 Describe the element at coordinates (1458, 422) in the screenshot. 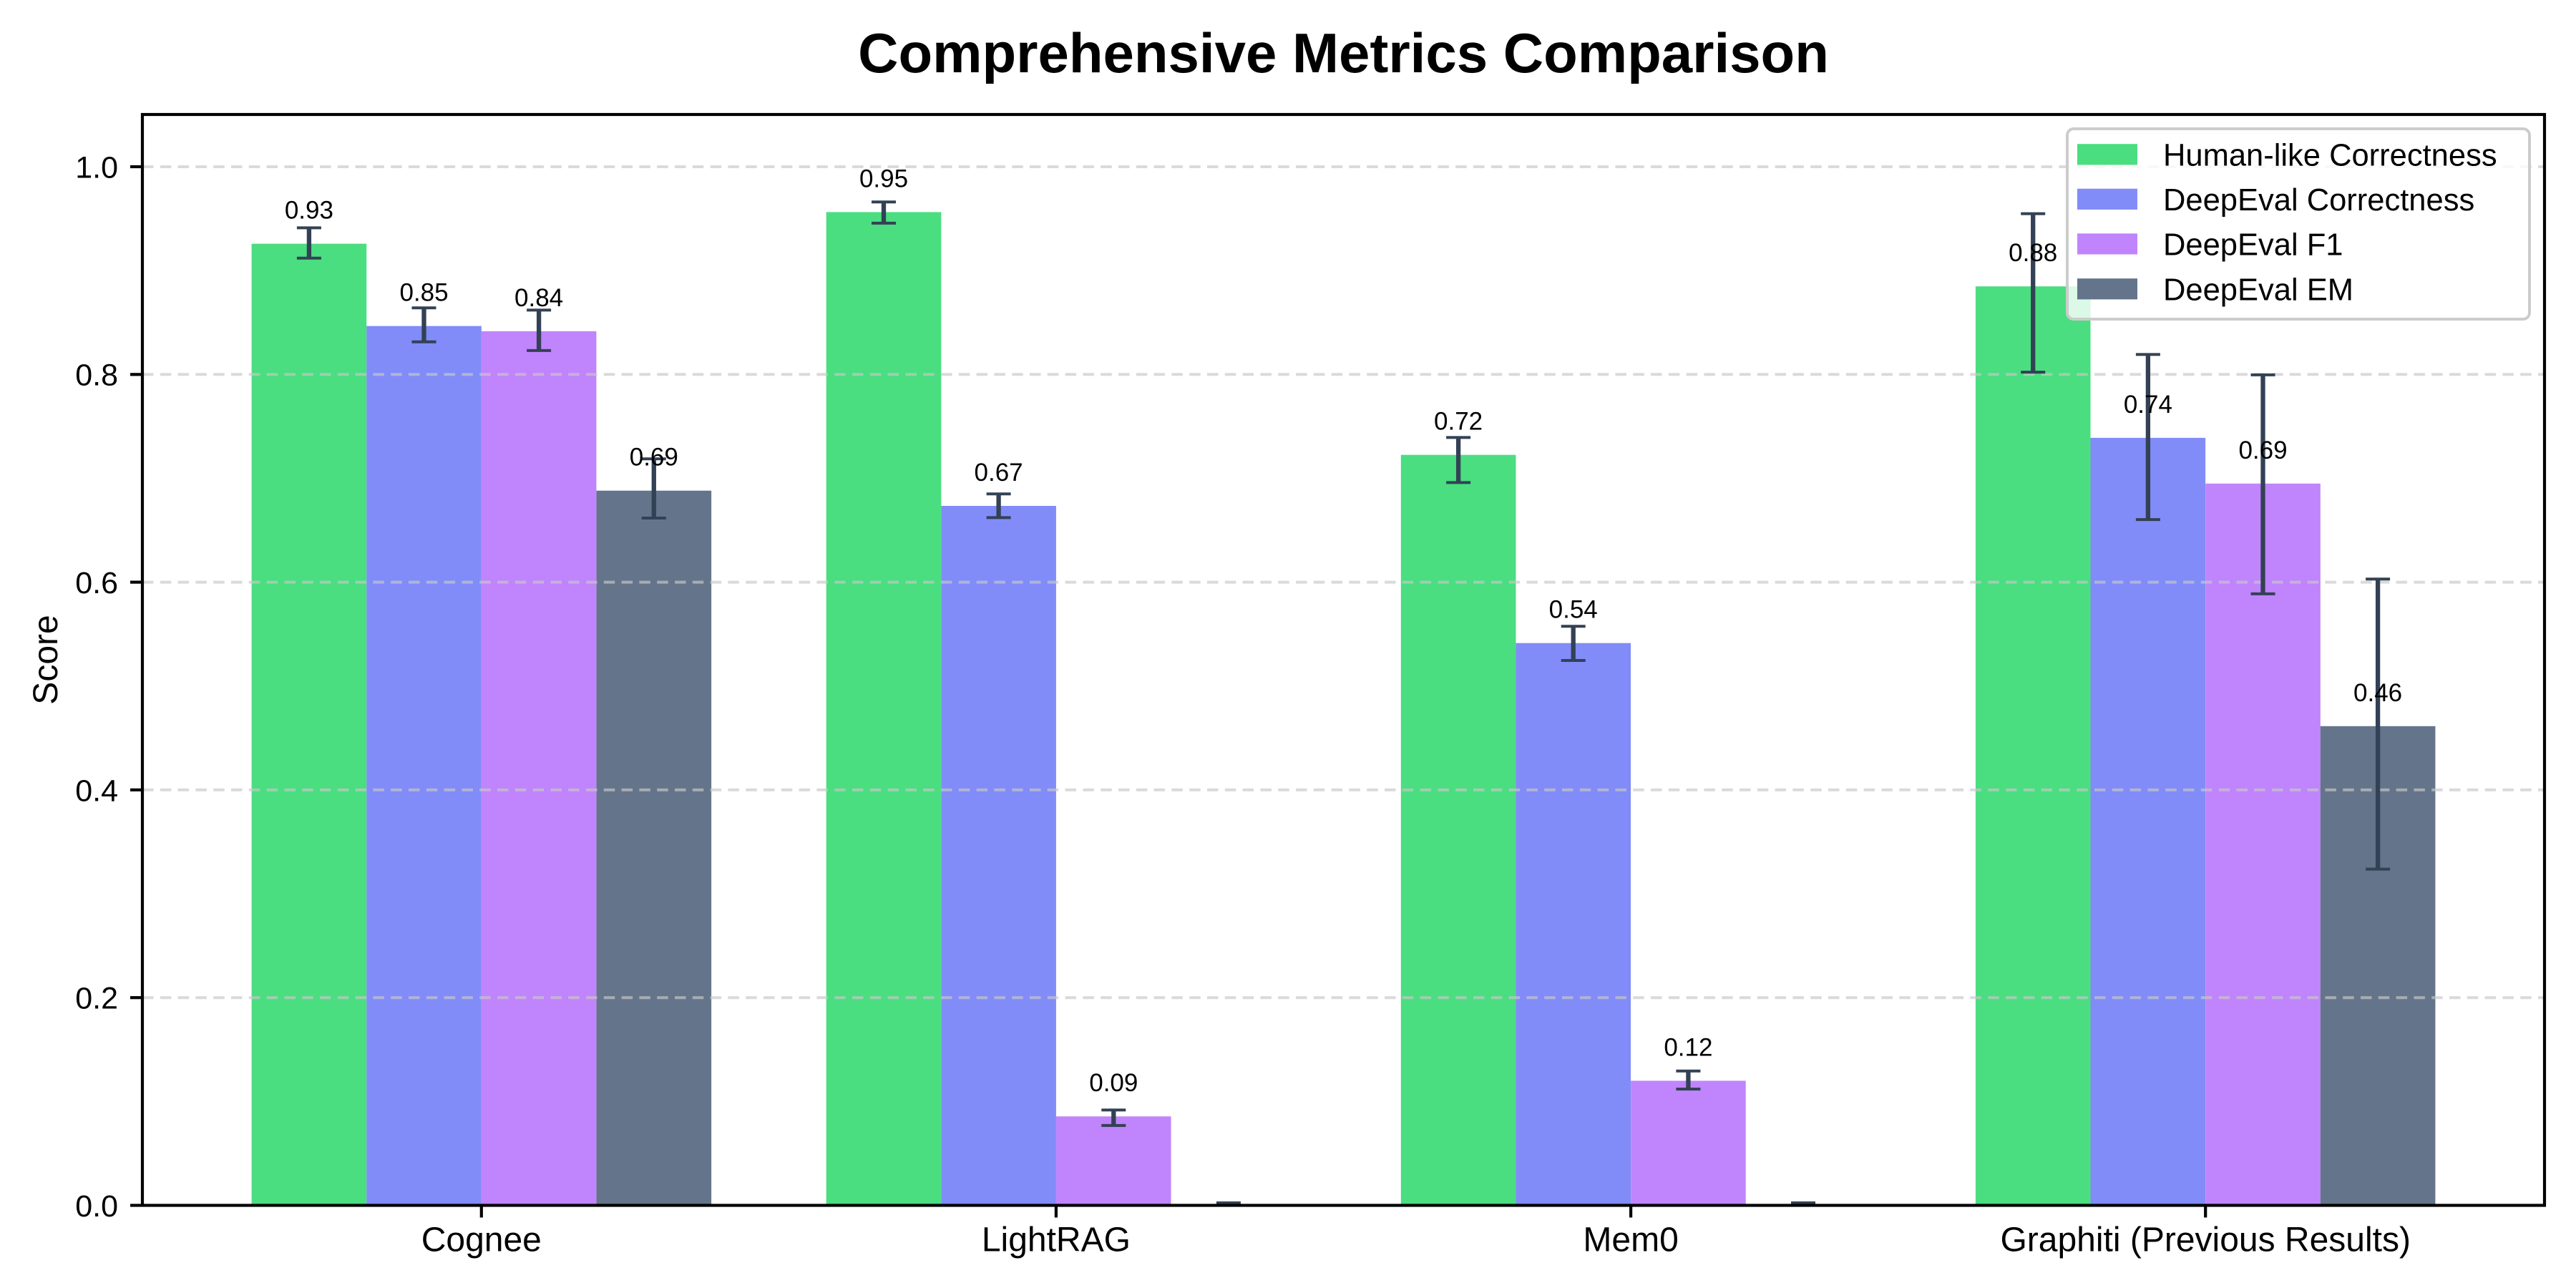

I see `svg-text: 0.72` at that location.